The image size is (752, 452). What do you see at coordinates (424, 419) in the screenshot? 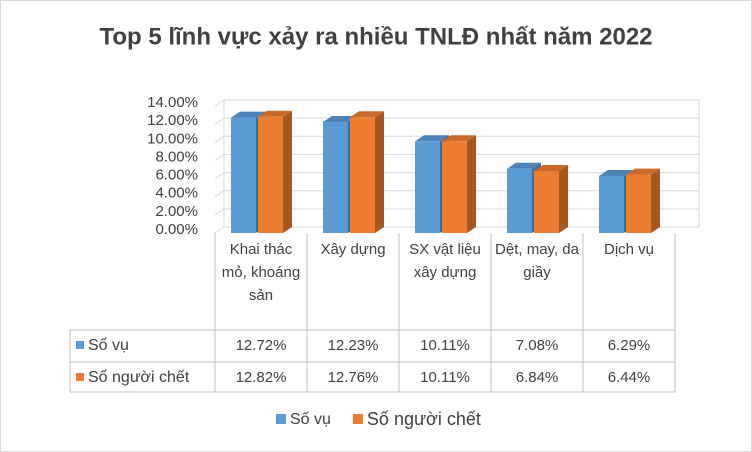
I see `legend-label: Số người chết` at bounding box center [424, 419].